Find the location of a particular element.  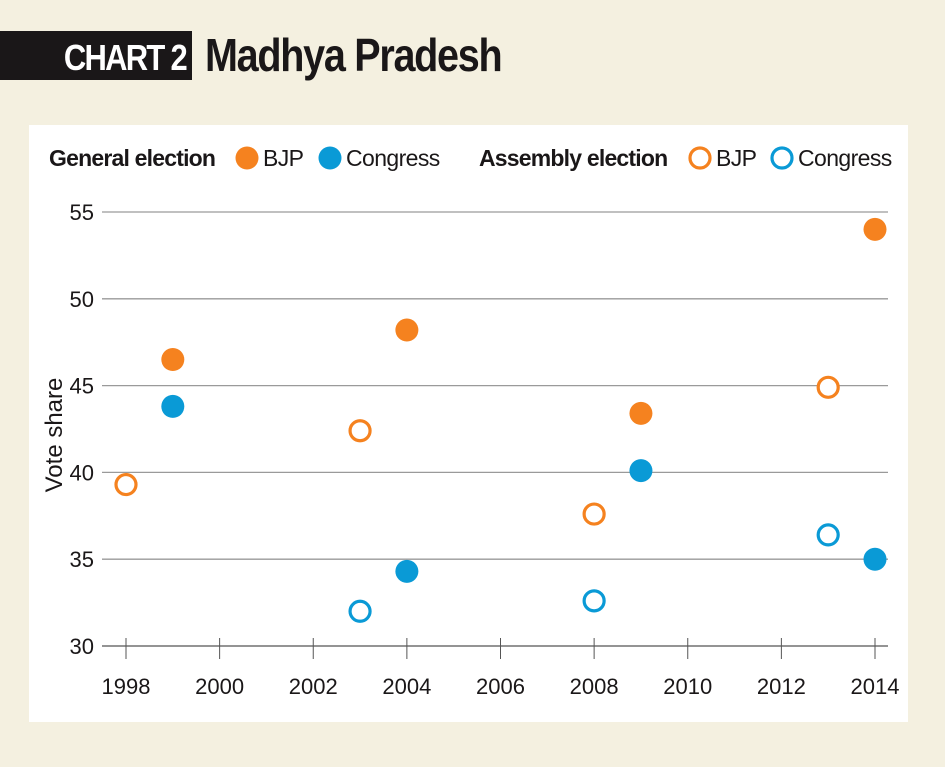

legend-group-title: Assembly election is located at coordinates (573, 158).